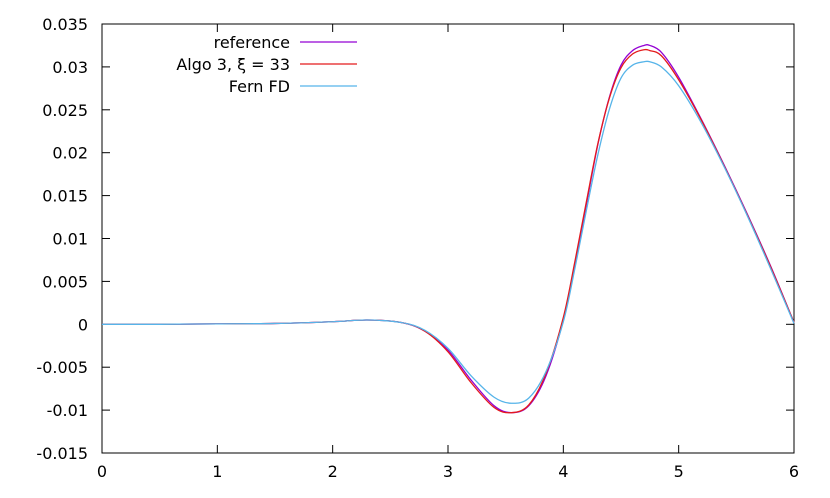 This screenshot has width=830, height=498. I want to click on legend-label: Algo 3, ξ = 33, so click(233, 64).